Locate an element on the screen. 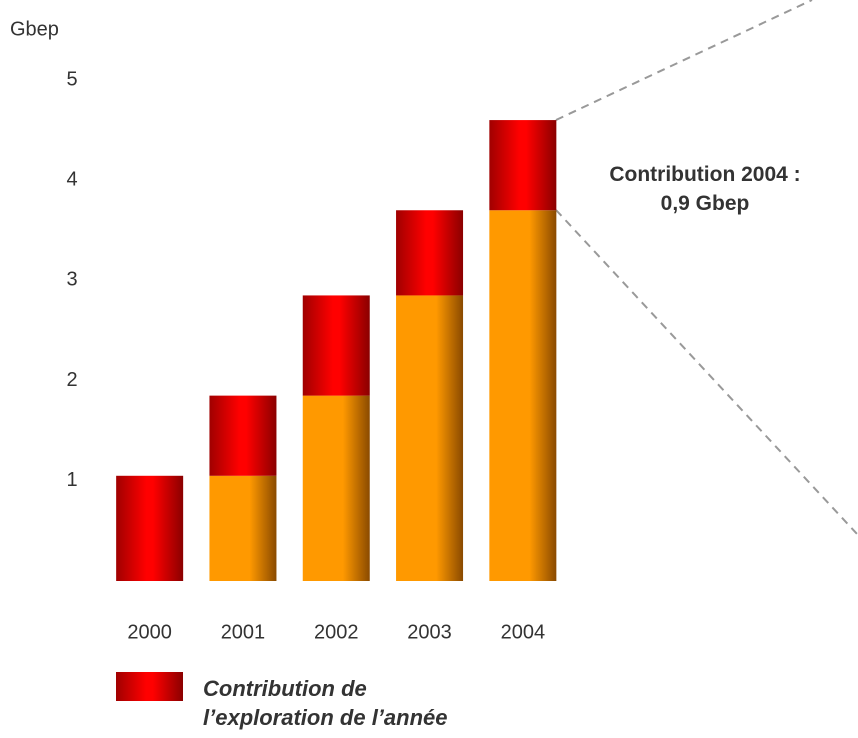 The width and height of the screenshot is (858, 738). zoom-line is located at coordinates (684, 60).